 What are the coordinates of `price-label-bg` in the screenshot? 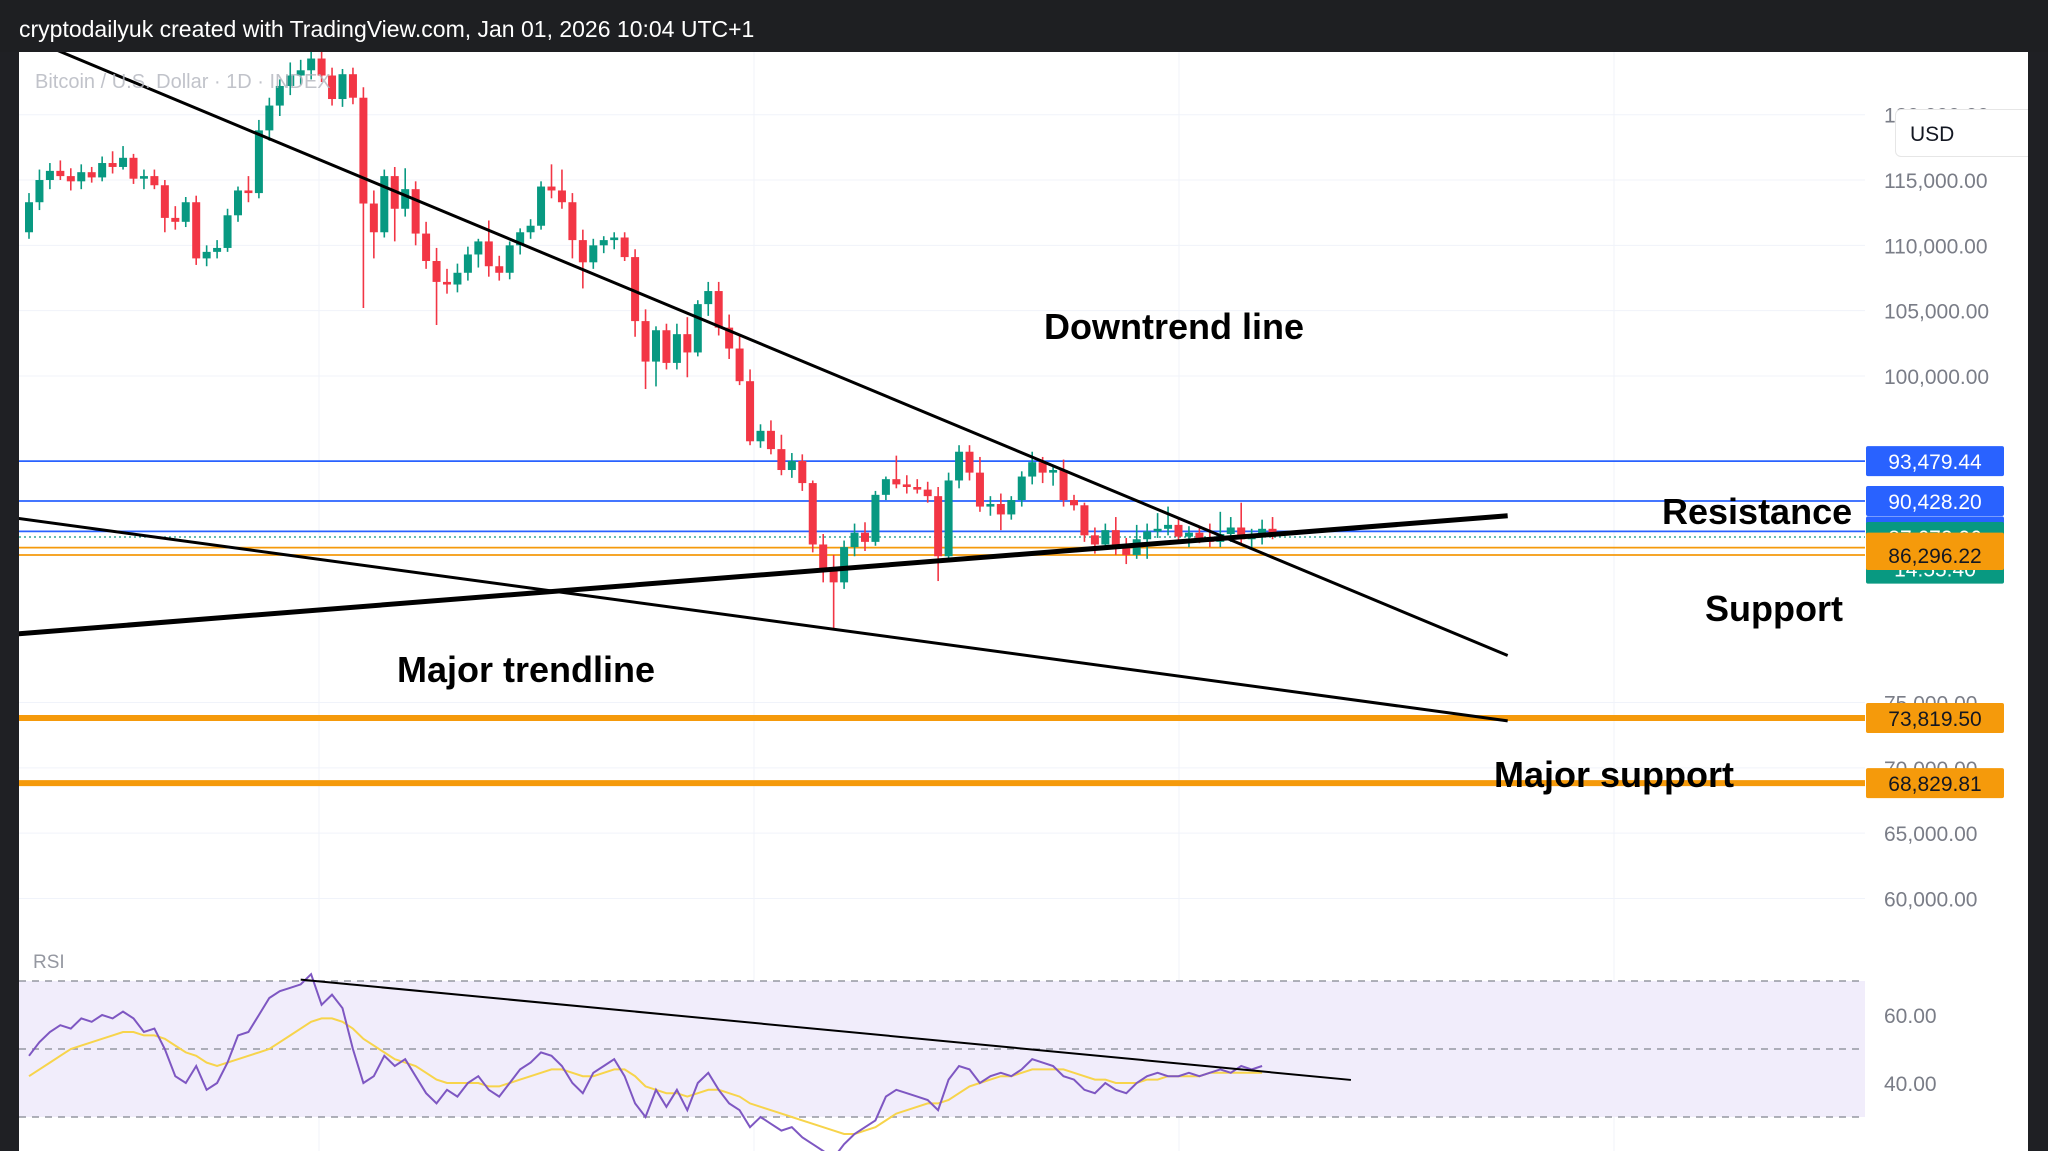 It's located at (1935, 554).